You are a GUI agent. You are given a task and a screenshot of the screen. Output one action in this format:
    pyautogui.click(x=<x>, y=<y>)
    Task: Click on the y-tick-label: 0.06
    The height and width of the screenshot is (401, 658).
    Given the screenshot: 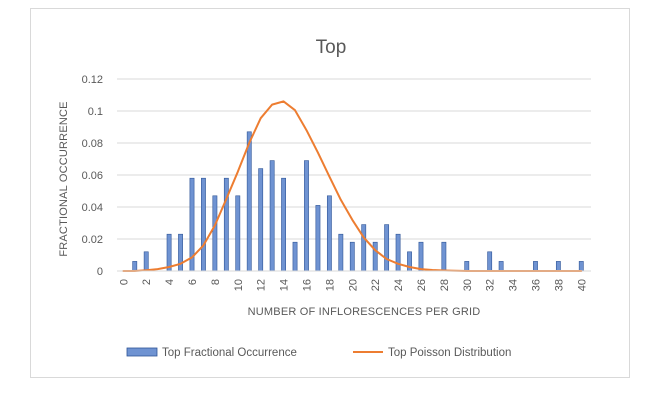 What is the action you would take?
    pyautogui.click(x=92, y=176)
    